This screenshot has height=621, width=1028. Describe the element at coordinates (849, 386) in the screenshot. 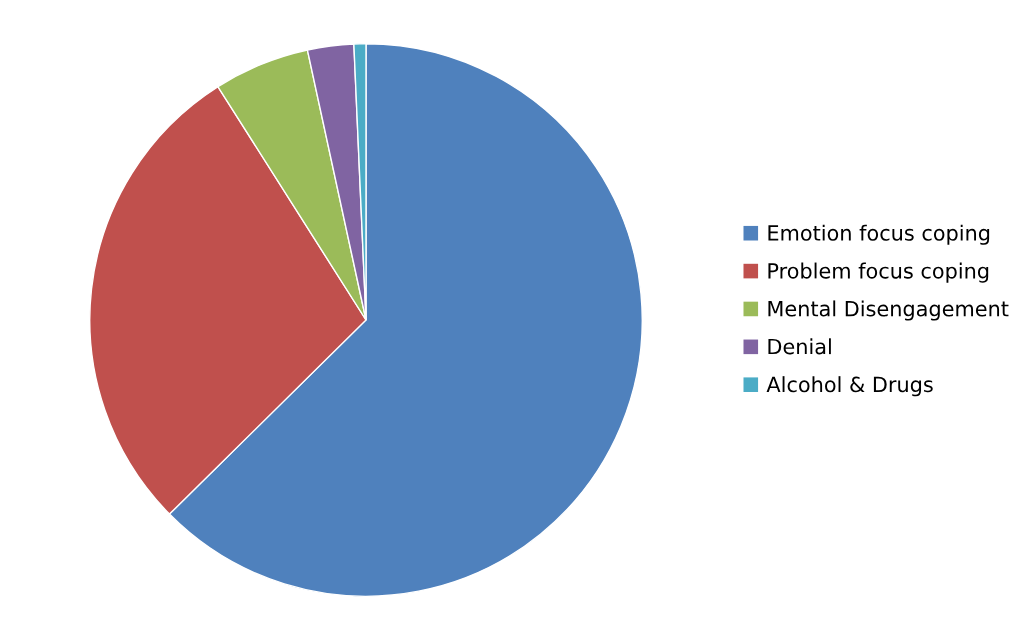

I see `legend-label: Alcohol & Drugs` at that location.